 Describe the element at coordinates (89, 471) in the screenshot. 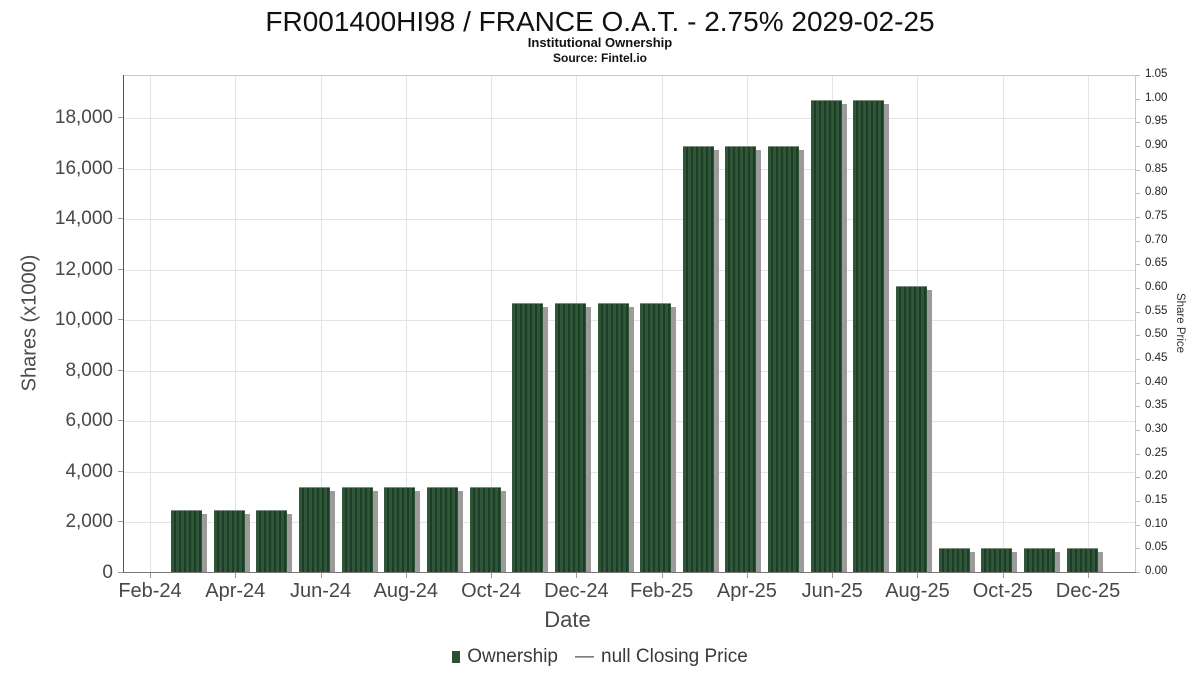

I see `y-tick-label-left: 4,000` at that location.